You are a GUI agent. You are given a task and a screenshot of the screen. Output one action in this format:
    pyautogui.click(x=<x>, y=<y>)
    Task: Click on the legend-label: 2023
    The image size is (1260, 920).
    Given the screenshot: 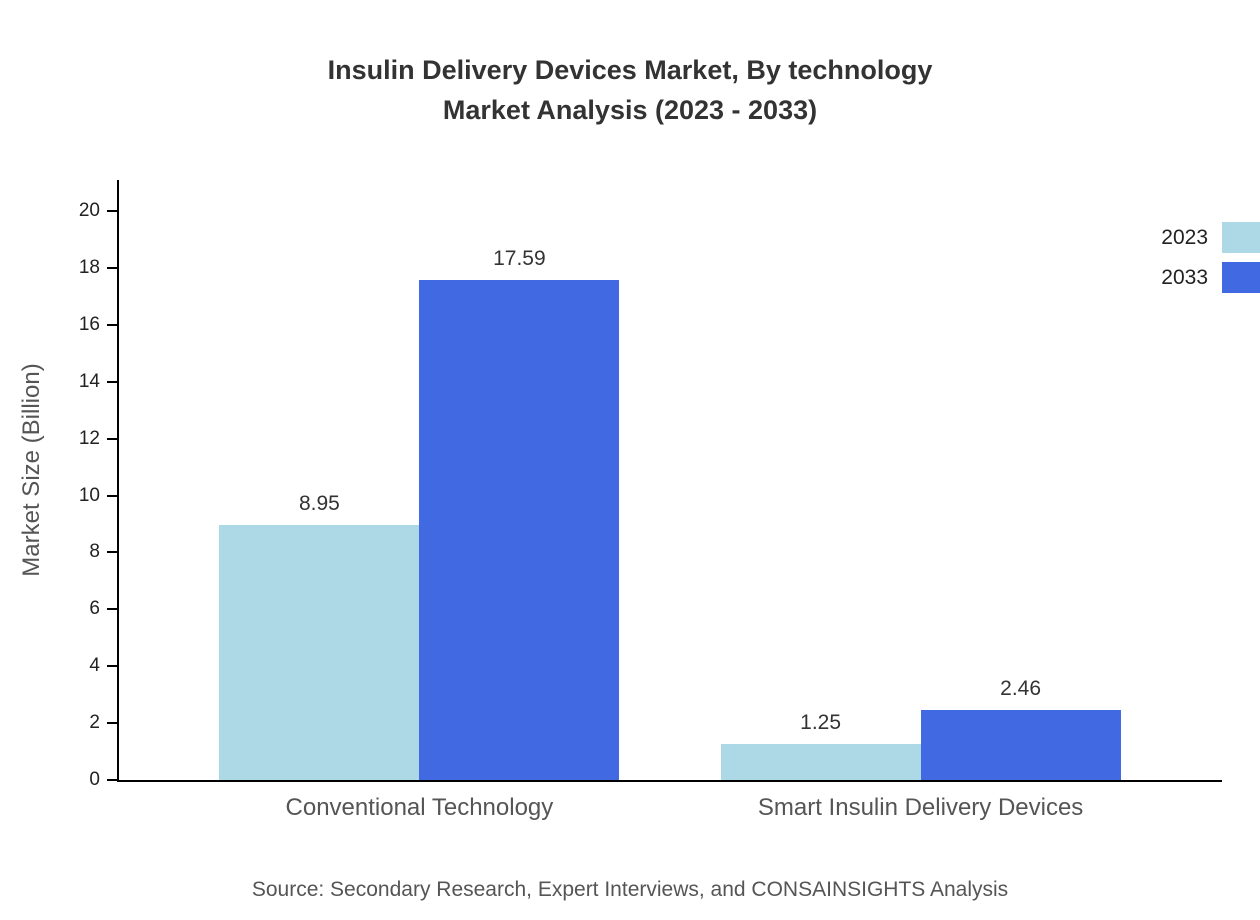 What is the action you would take?
    pyautogui.click(x=1184, y=237)
    